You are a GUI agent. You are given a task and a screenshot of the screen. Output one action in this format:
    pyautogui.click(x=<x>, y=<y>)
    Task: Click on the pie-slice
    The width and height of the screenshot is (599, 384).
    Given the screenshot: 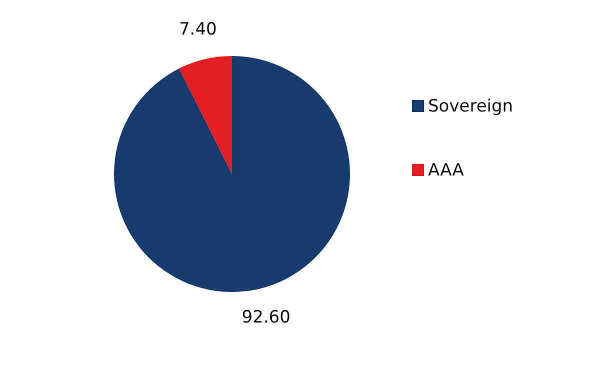 What is the action you would take?
    pyautogui.click(x=205, y=115)
    